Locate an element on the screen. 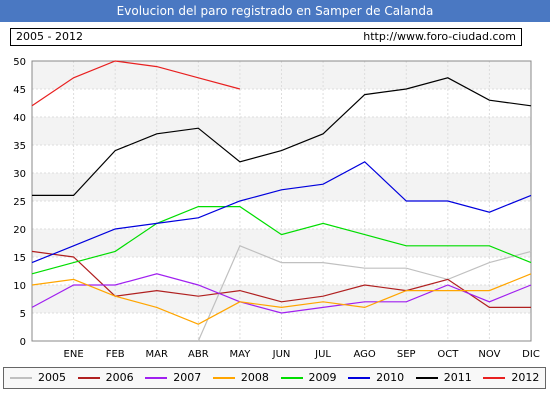 The height and width of the screenshot is (400, 550). legend-item-2007: 2007 is located at coordinates (173, 378).